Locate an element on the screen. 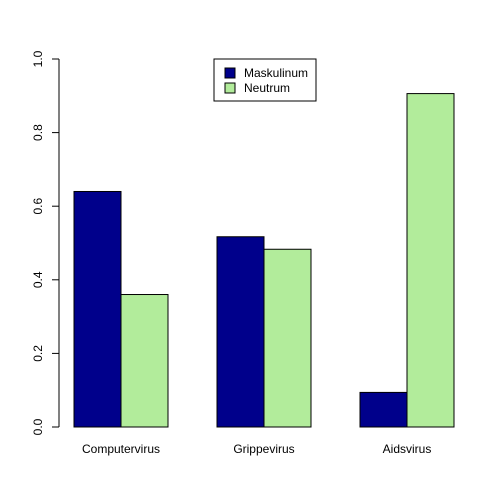 This screenshot has height=500, width=500. y-tick-label: 0.6 is located at coordinates (38, 206).